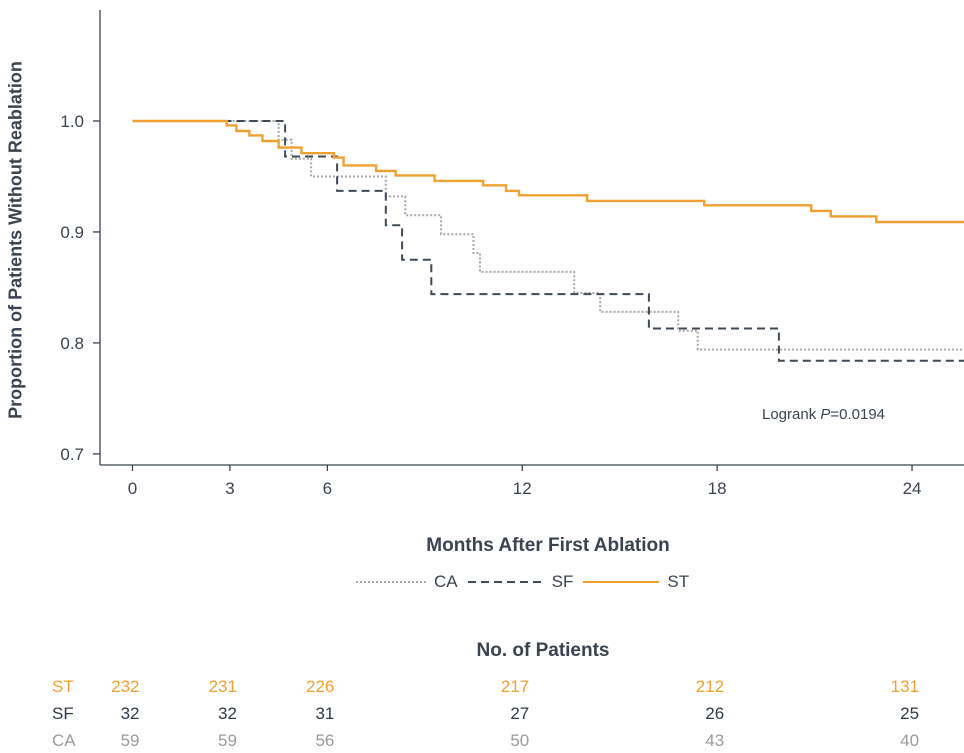 Image resolution: width=964 pixels, height=753 pixels. I want to click on risk-count: 232, so click(125, 687).